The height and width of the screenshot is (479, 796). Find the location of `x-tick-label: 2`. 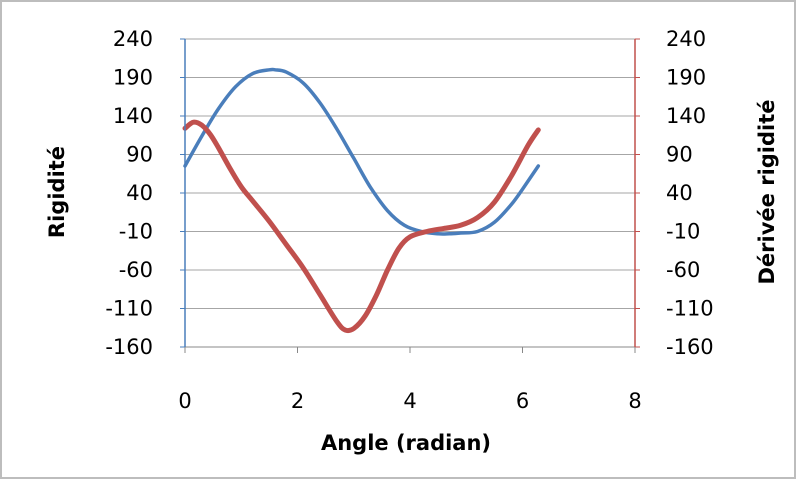

x-tick-label: 2 is located at coordinates (297, 401).